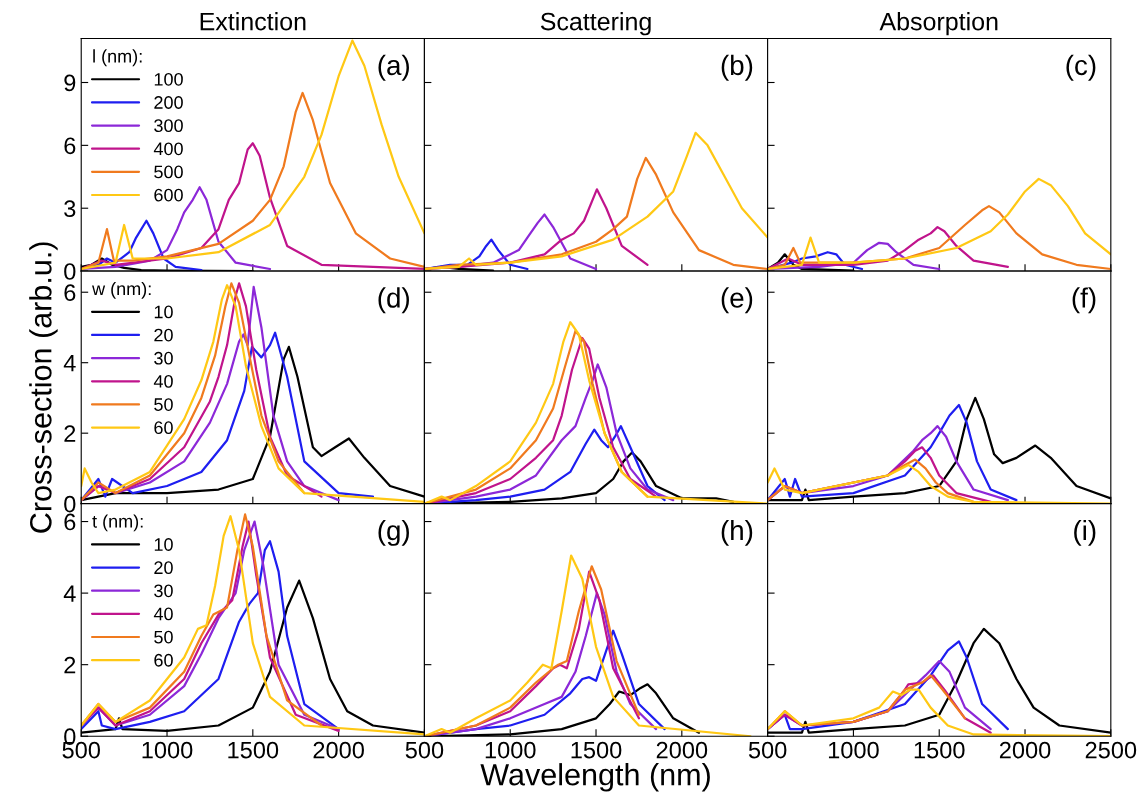 The image size is (1144, 802). I want to click on legend-title: t (nm):, so click(117, 523).